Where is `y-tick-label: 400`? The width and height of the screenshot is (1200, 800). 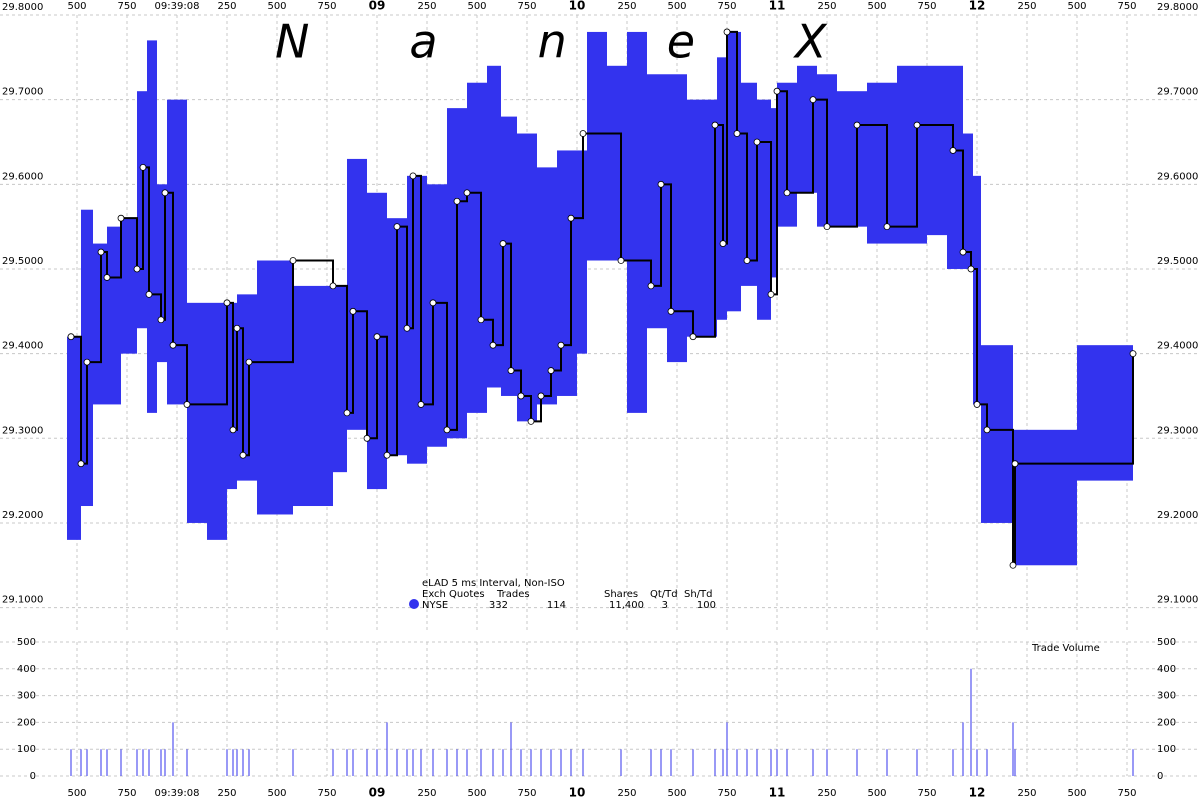 y-tick-label: 400 is located at coordinates (26, 669).